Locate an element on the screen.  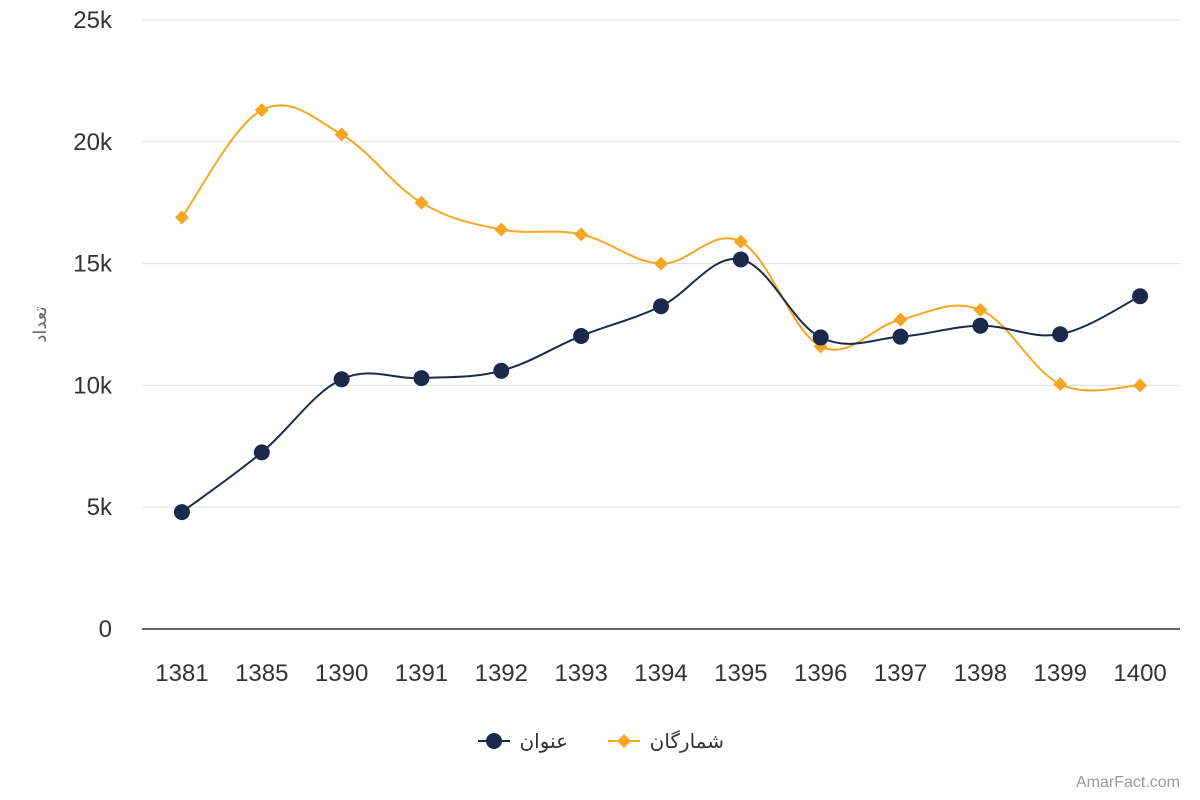
y-tick-label: 5k is located at coordinates (100, 507).